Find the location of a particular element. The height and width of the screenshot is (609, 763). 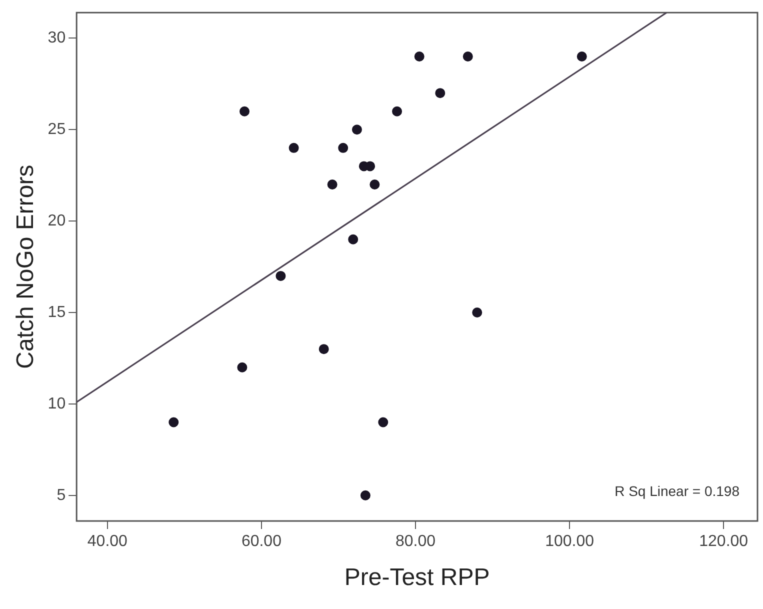

x-tick-label: 100.00 is located at coordinates (569, 541).